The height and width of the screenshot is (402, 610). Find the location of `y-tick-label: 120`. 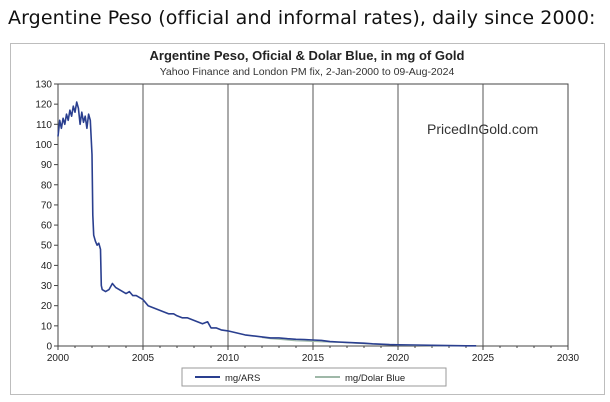

y-tick-label: 120 is located at coordinates (43, 105).